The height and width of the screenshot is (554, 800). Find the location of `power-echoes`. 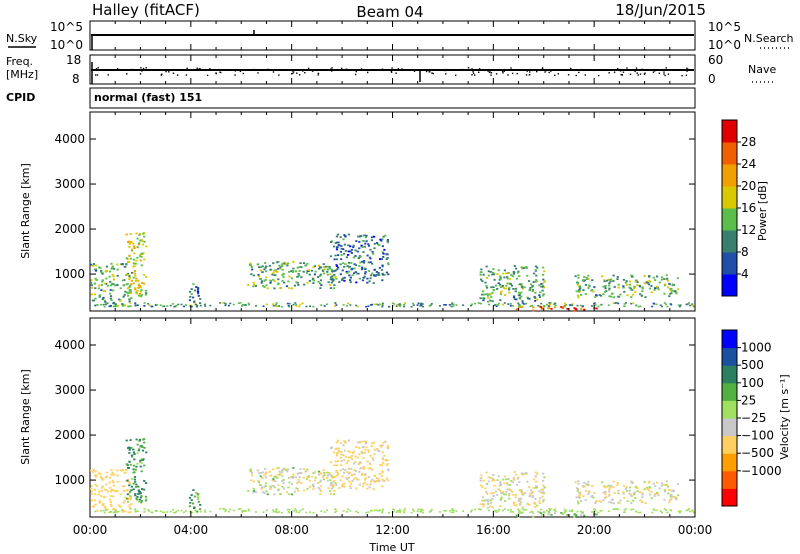

power-echoes is located at coordinates (392, 272).